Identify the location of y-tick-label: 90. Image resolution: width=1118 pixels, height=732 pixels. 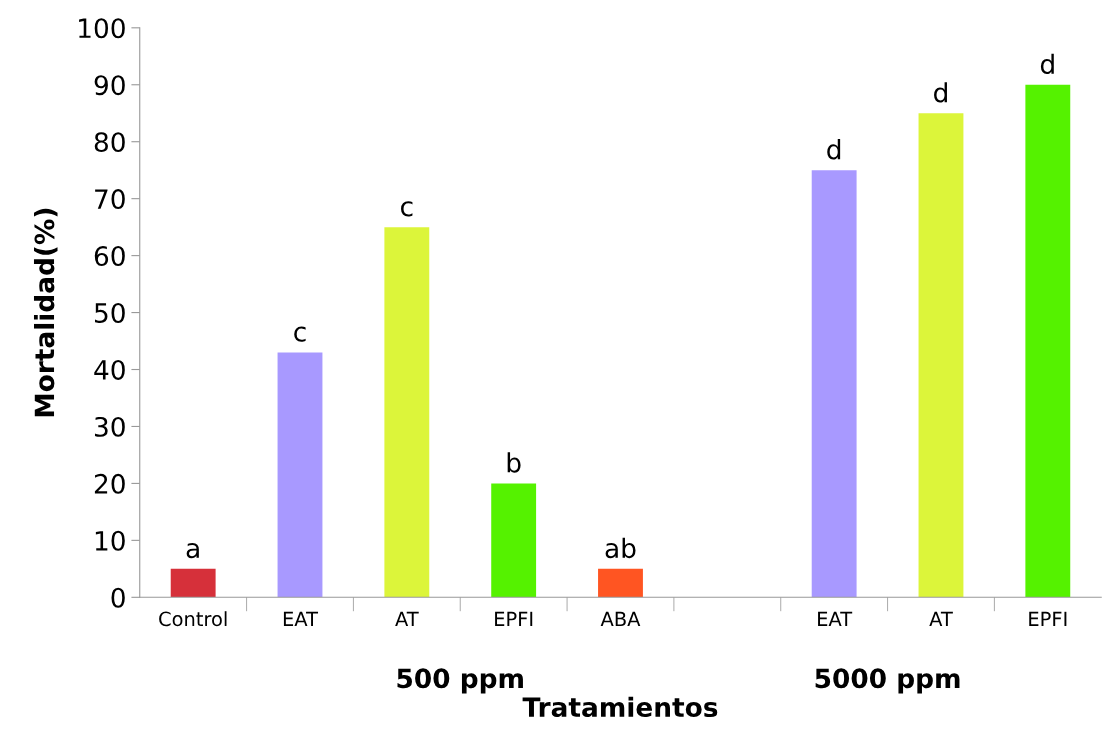
(109, 85).